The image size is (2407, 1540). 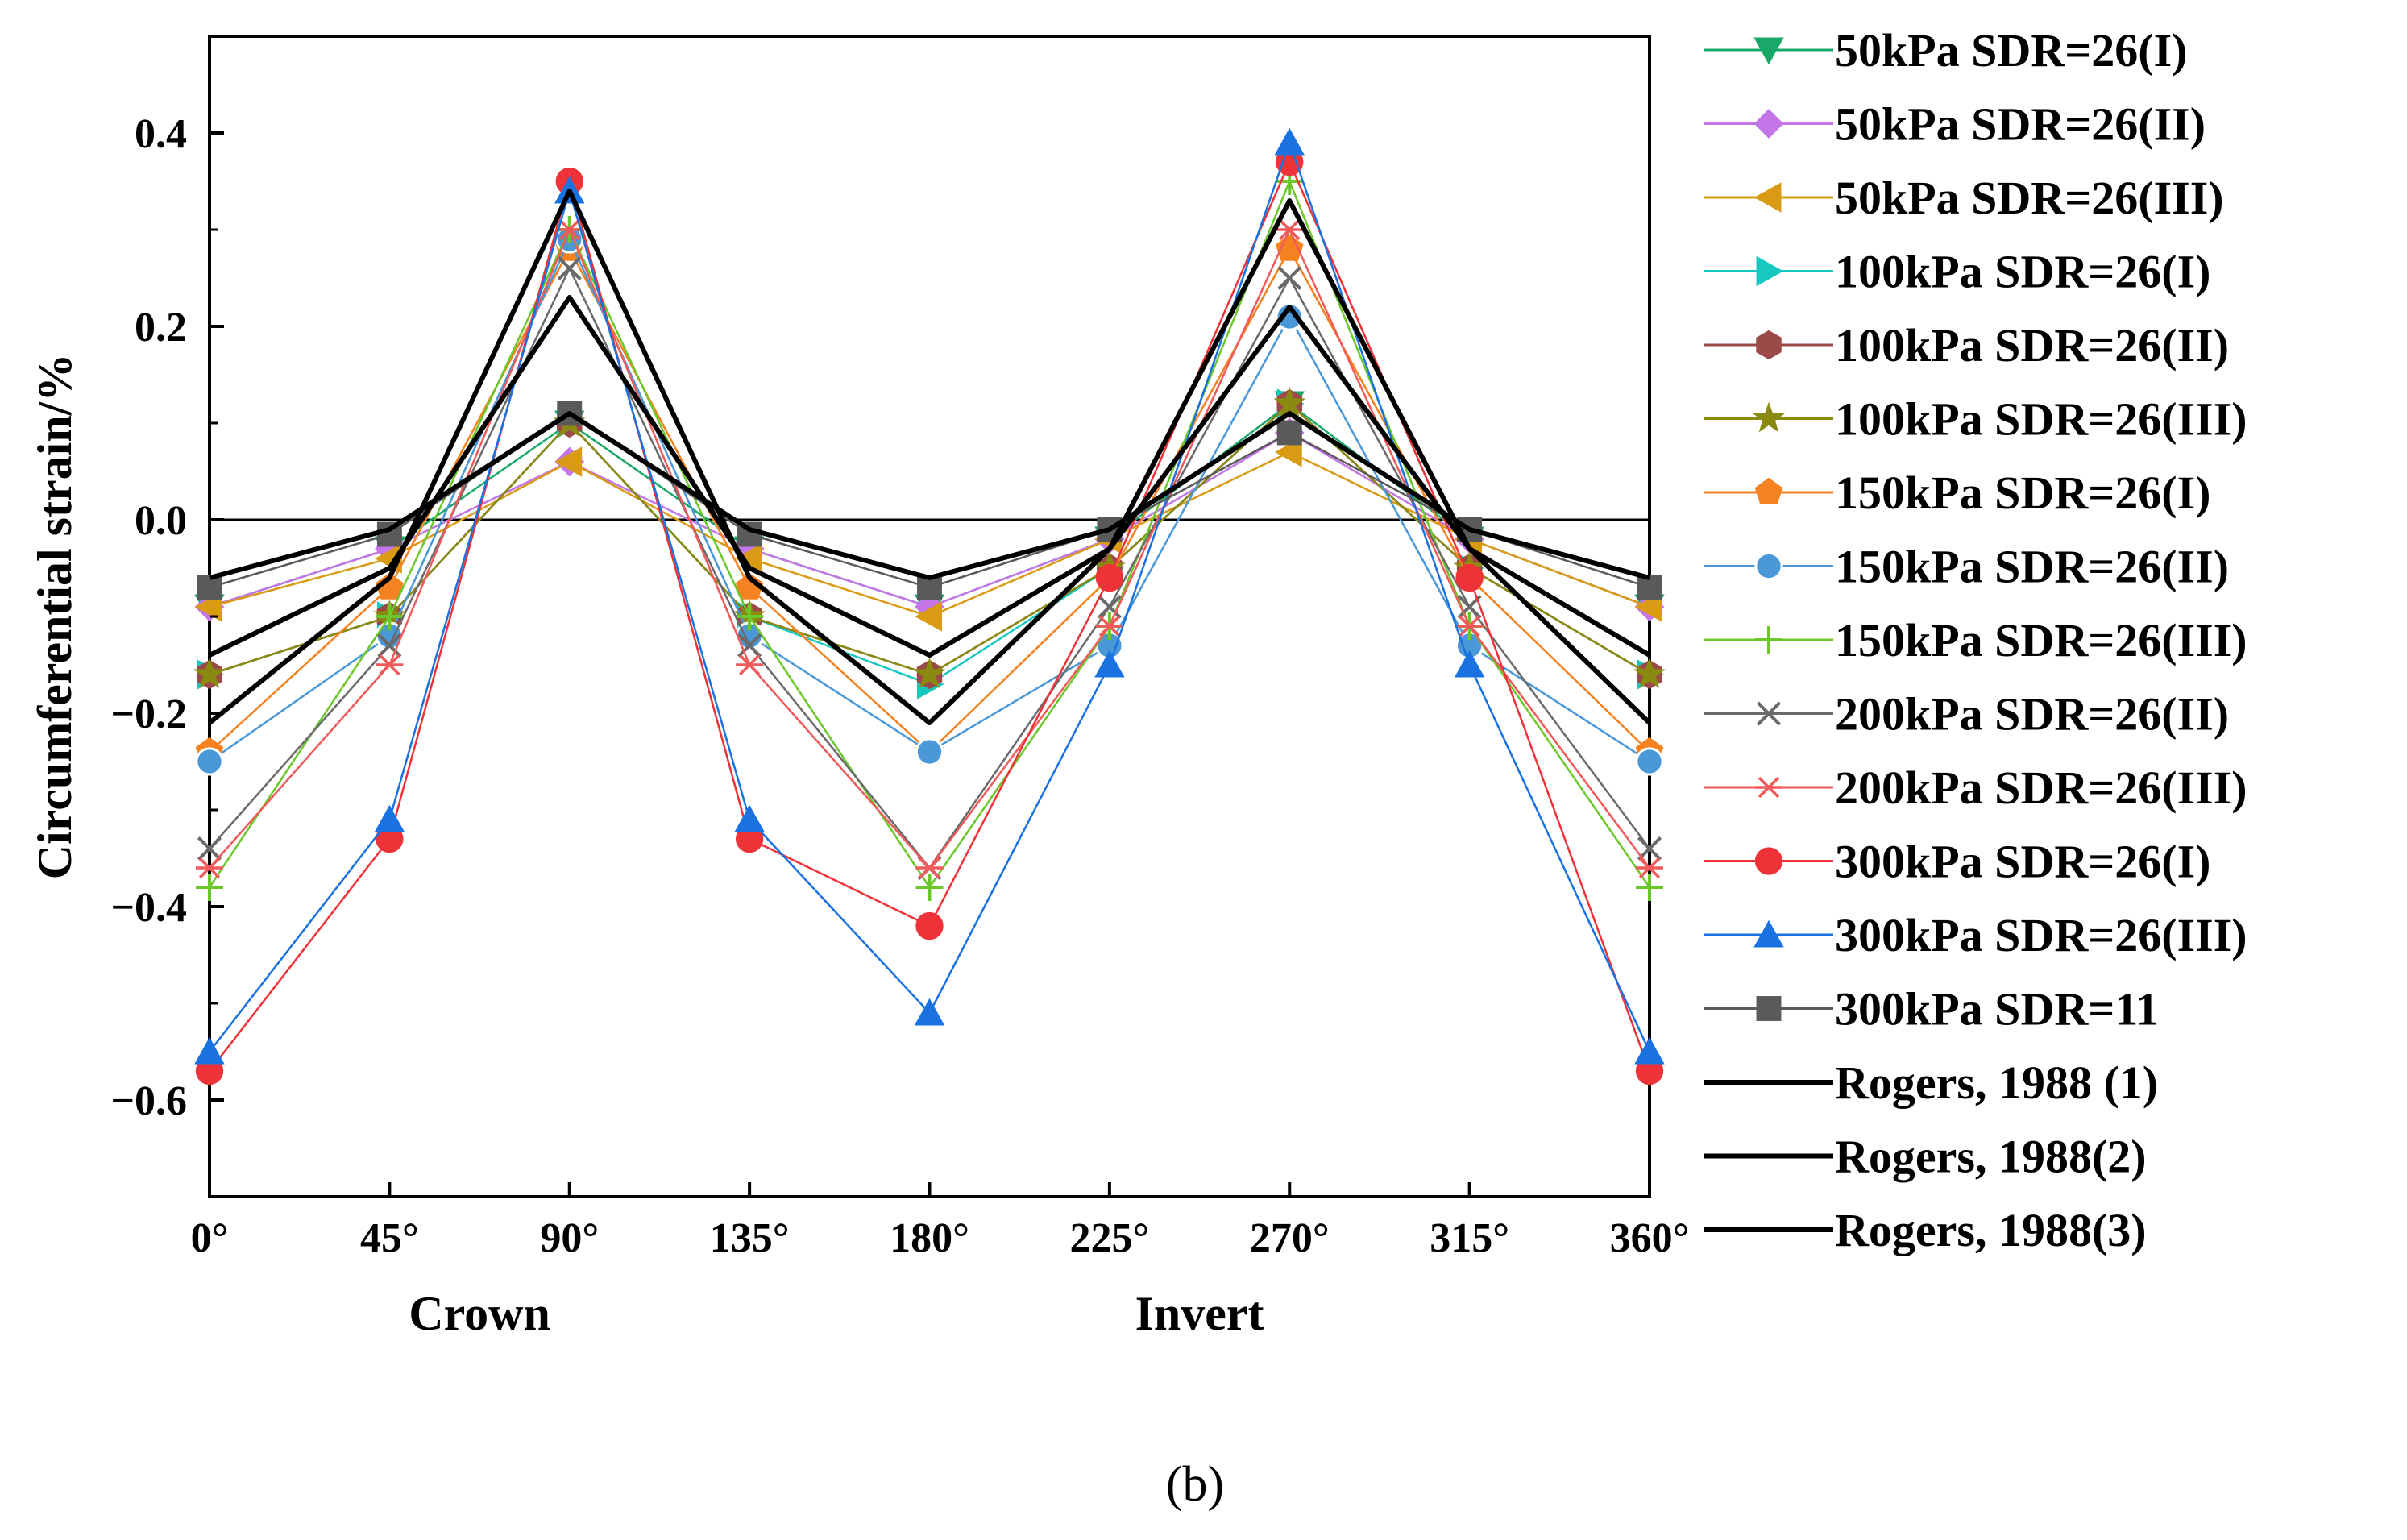 What do you see at coordinates (389, 1238) in the screenshot?
I see `x-tick-label: 45°` at bounding box center [389, 1238].